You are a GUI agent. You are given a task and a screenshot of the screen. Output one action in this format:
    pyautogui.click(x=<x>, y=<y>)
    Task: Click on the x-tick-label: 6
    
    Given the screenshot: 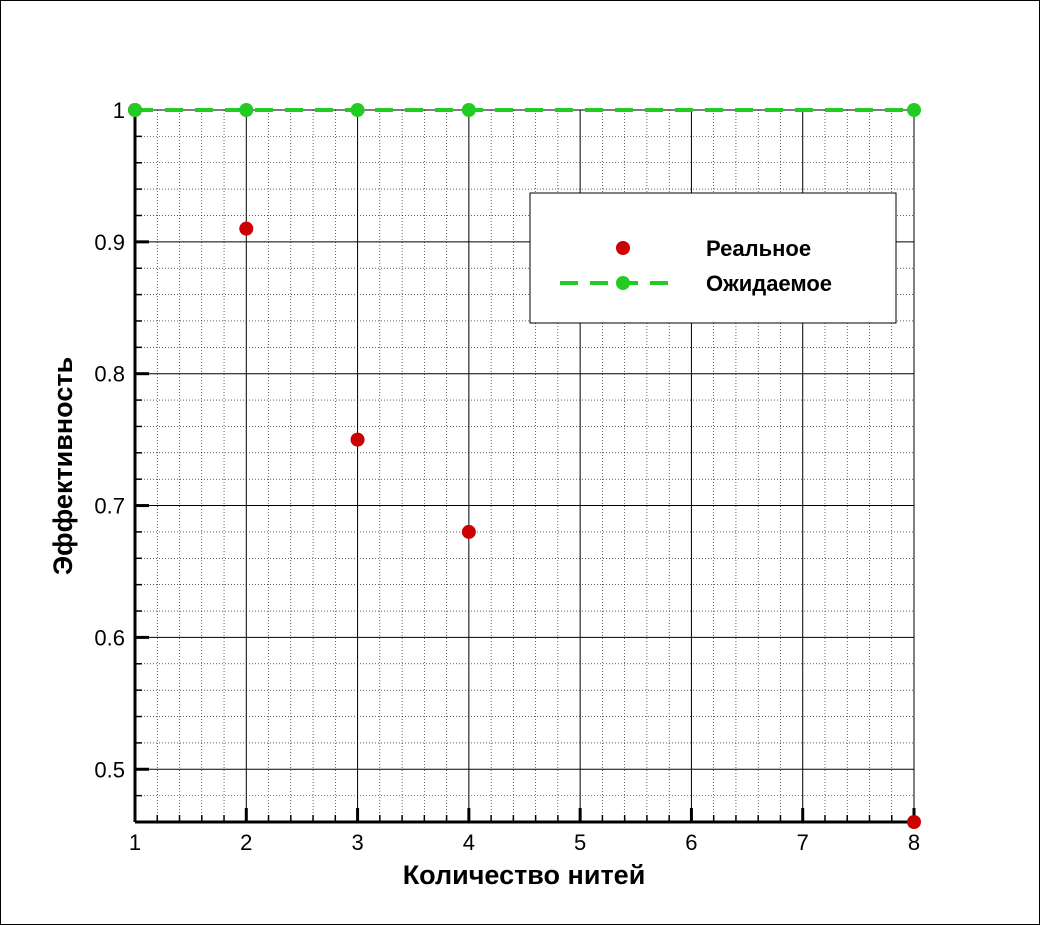 What is the action you would take?
    pyautogui.click(x=691, y=842)
    